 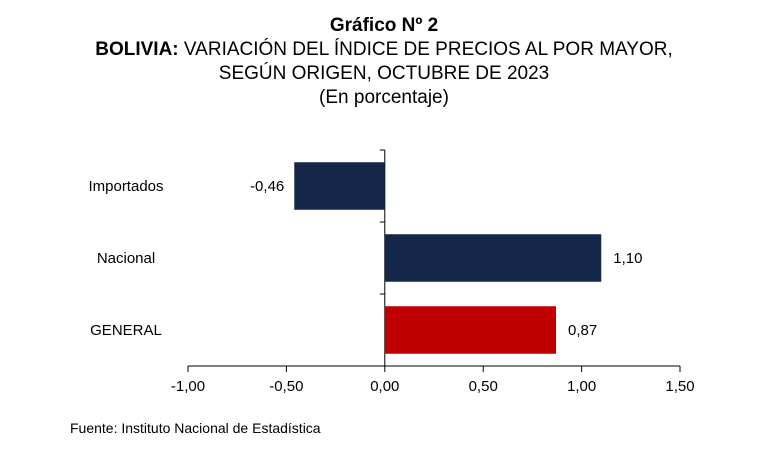 What do you see at coordinates (126, 258) in the screenshot?
I see `category-label: Nacional` at bounding box center [126, 258].